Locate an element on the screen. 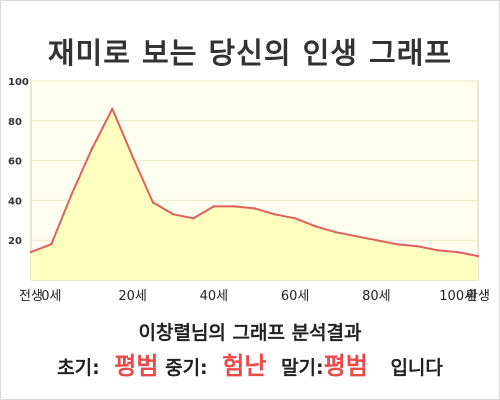 Image resolution: width=500 pixels, height=400 pixels. y-tick-label: 100 is located at coordinates (18, 82).